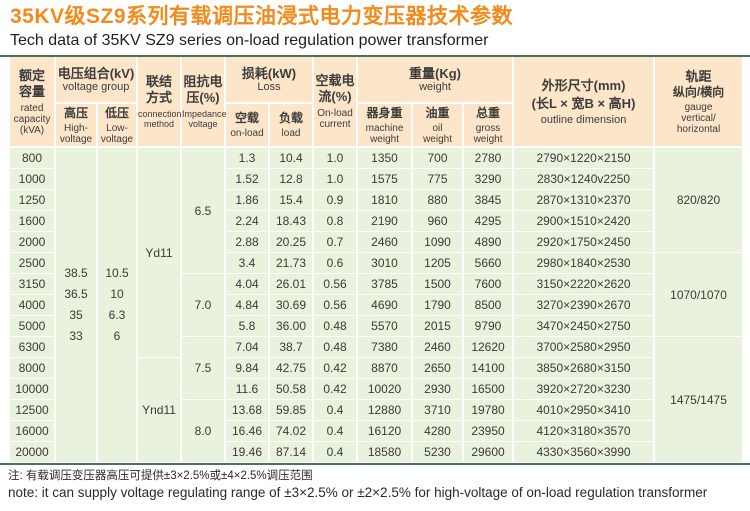  I want to click on cell-current: 0.42, so click(335, 389).